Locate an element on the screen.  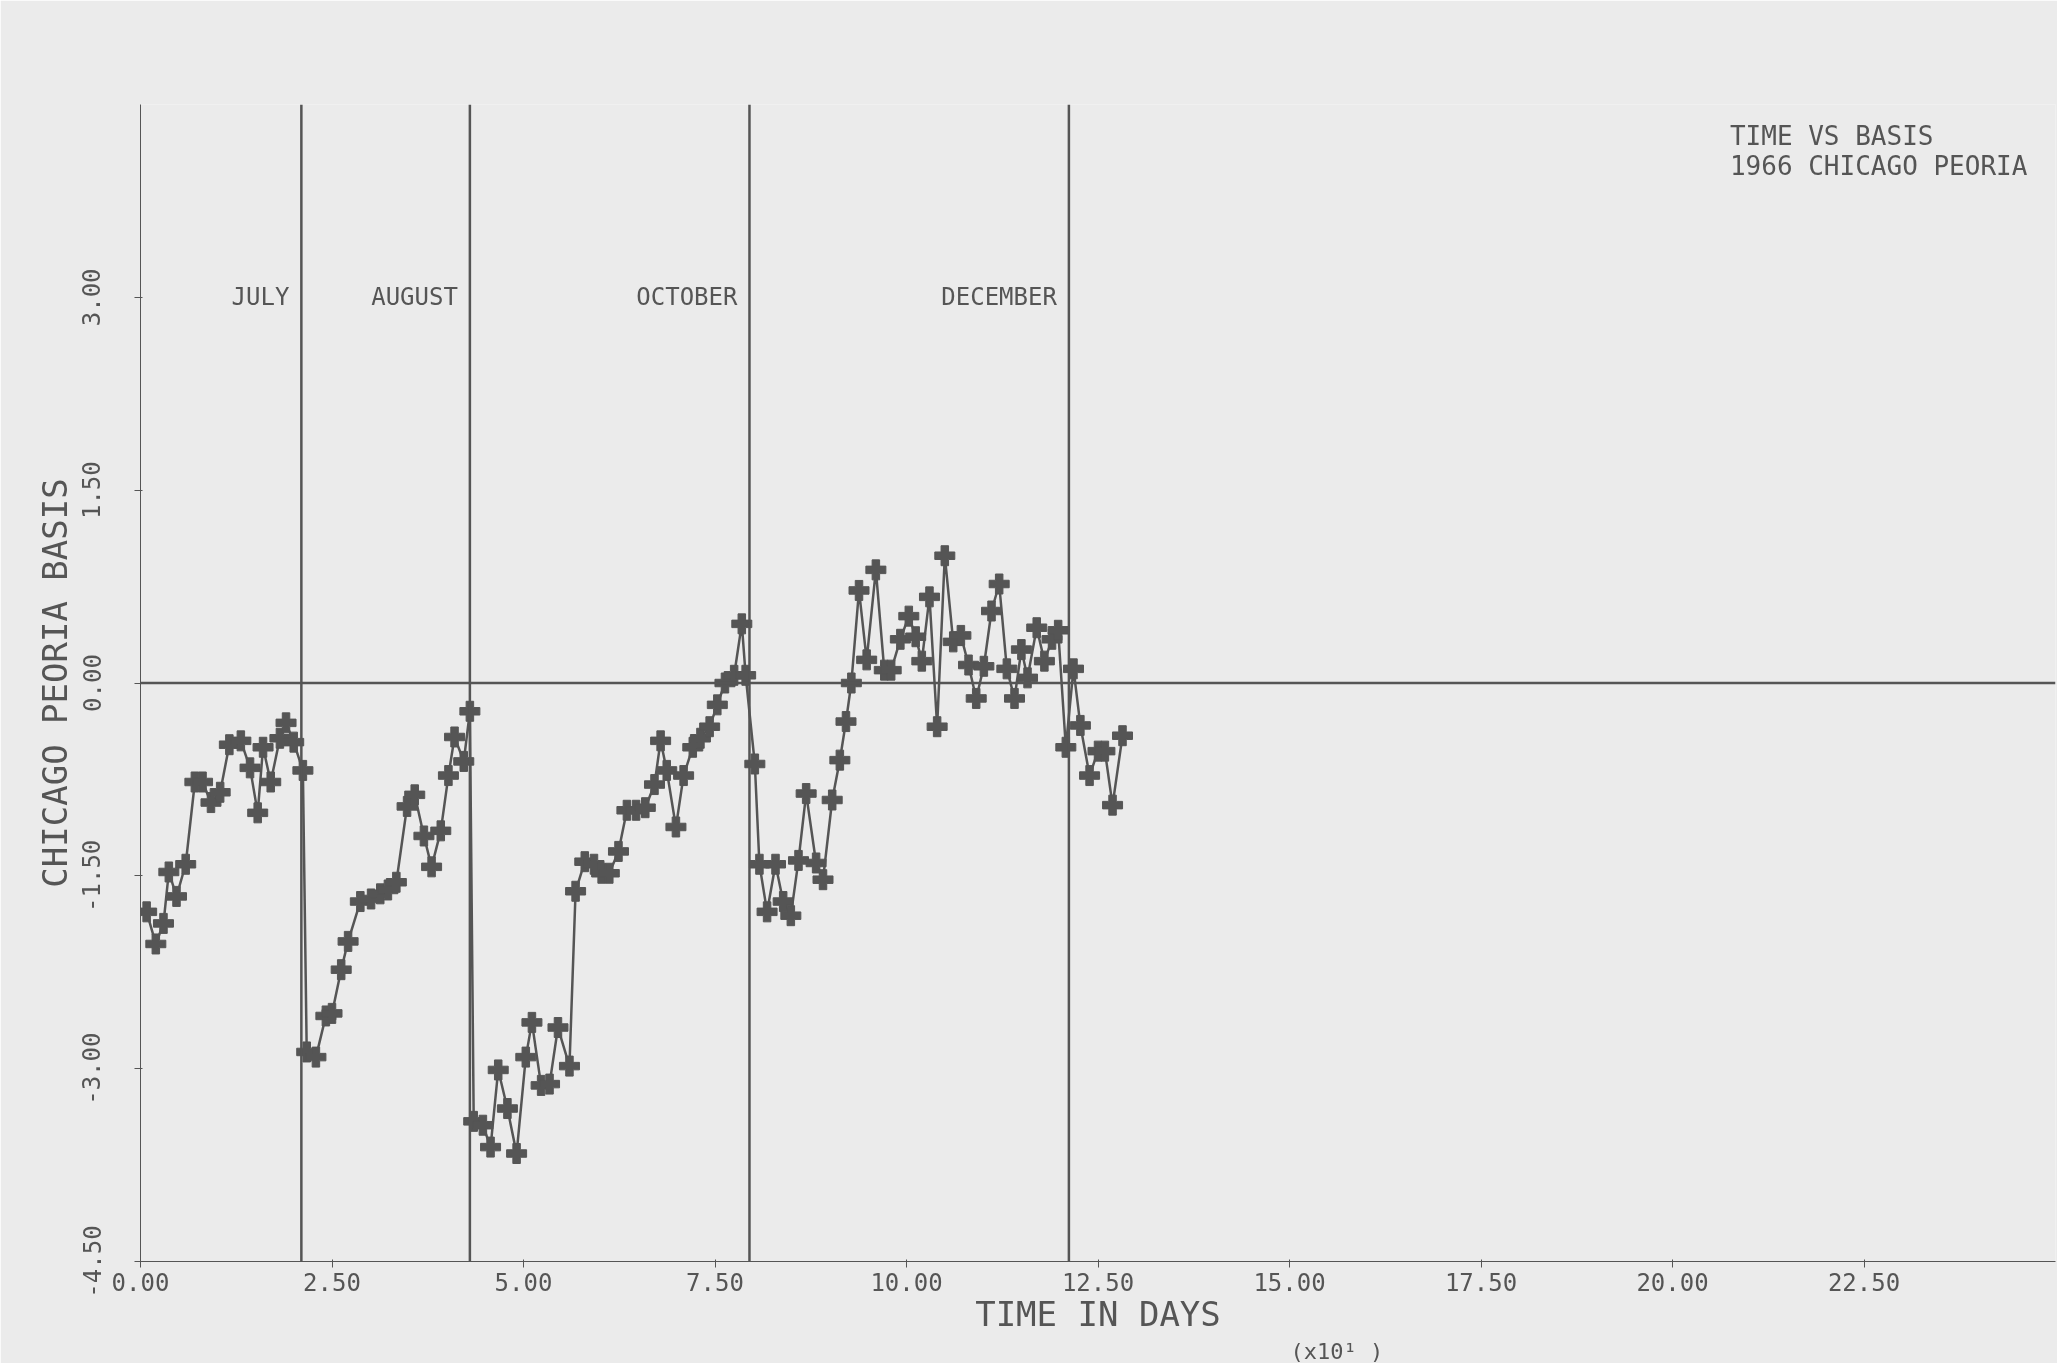
text: 1966 CHICAGO PEORIA is located at coordinates (1878, 165).